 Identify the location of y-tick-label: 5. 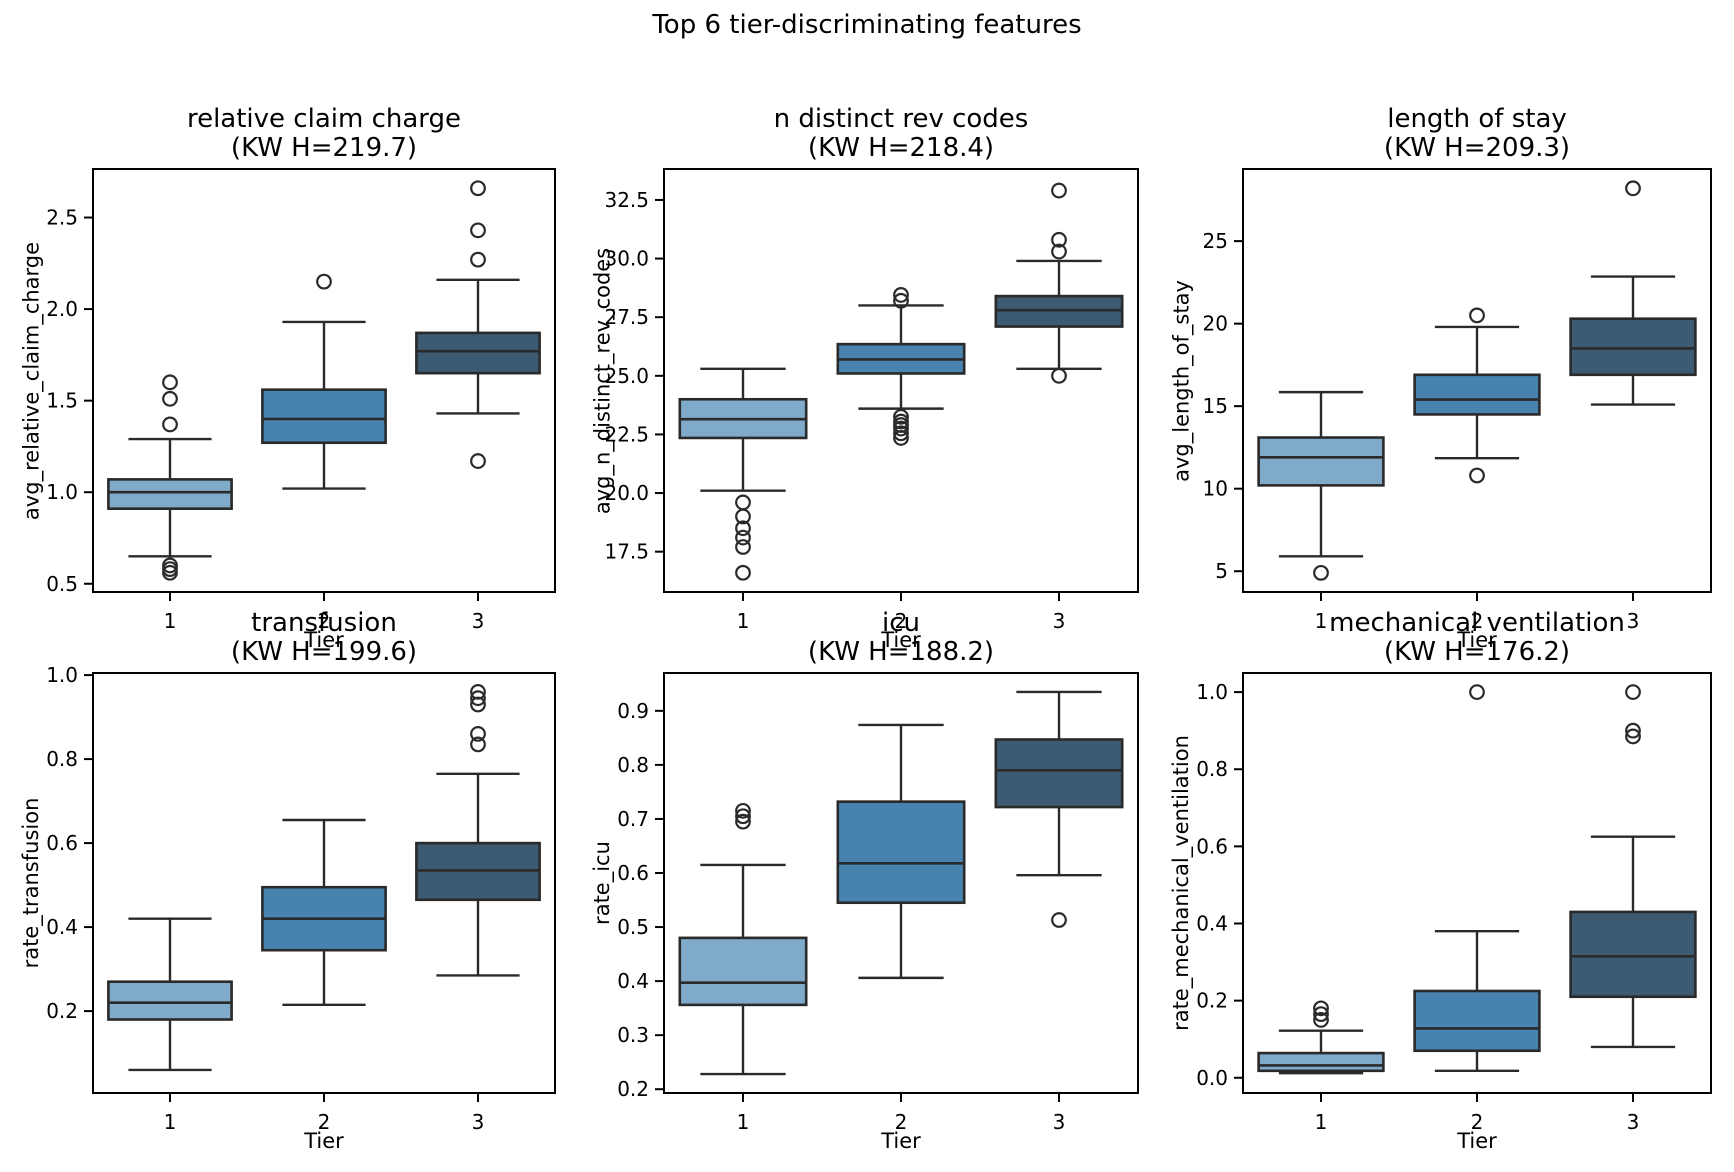
(1221, 571).